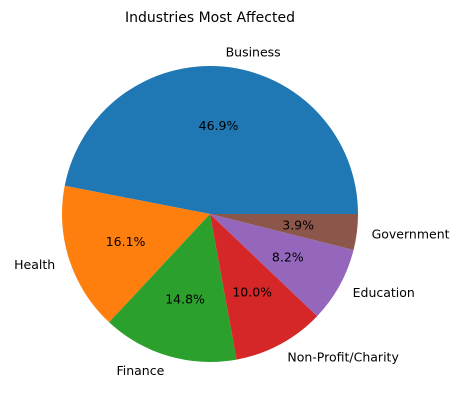  I want to click on pct-label-finance: 14.8%, so click(185, 299).